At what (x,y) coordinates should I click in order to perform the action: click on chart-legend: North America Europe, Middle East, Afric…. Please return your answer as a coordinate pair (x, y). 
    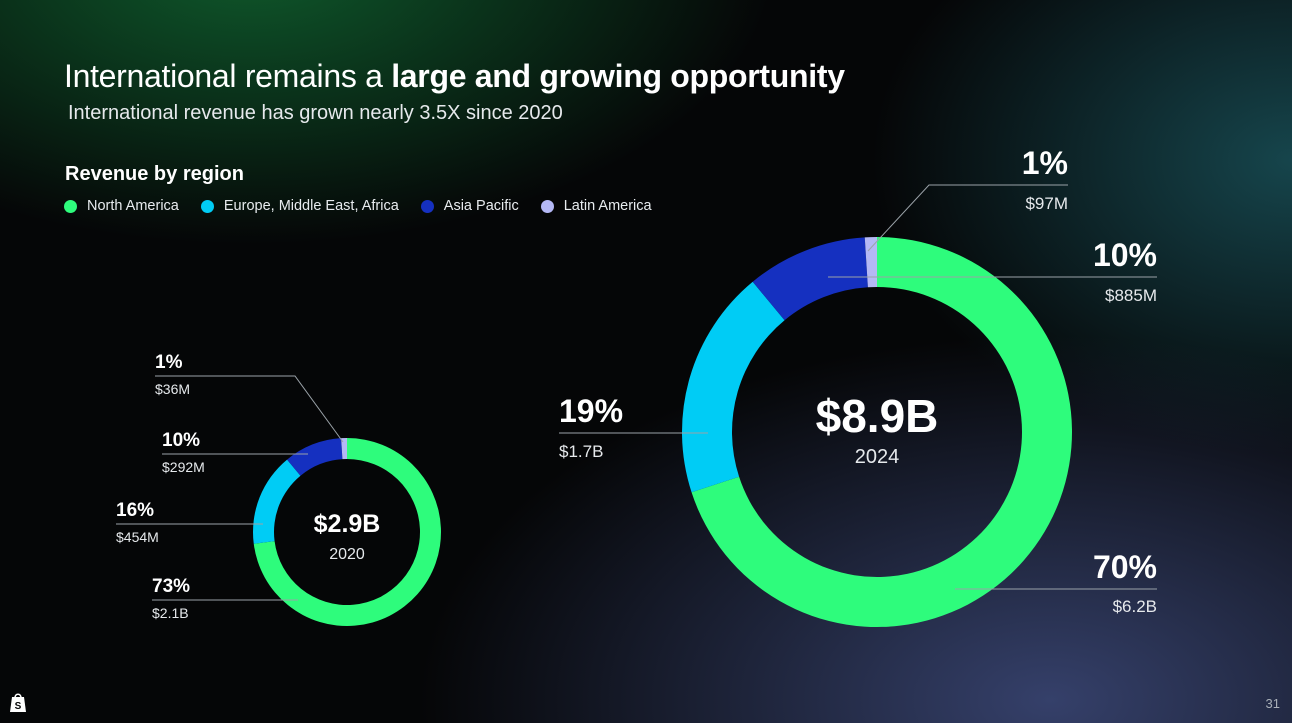
    Looking at the image, I should click on (358, 206).